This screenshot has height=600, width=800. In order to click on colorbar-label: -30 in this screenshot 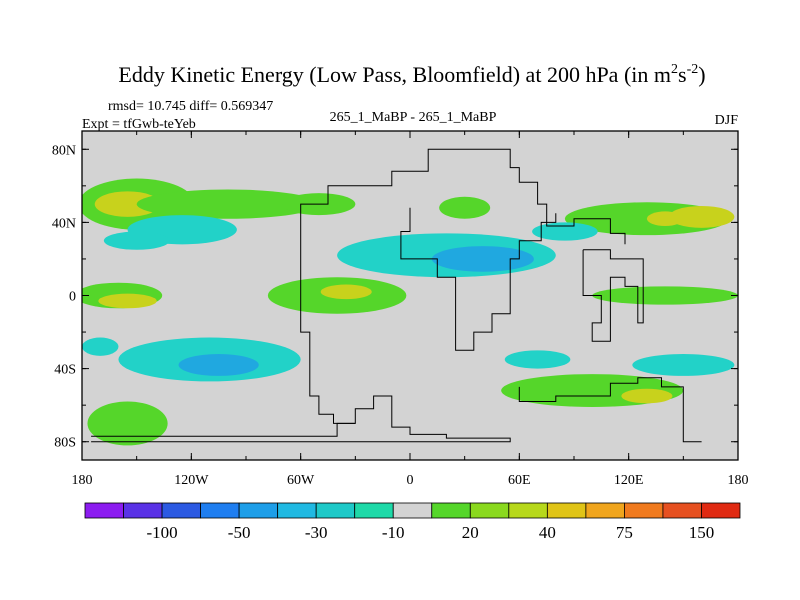, I will do `click(316, 532)`.